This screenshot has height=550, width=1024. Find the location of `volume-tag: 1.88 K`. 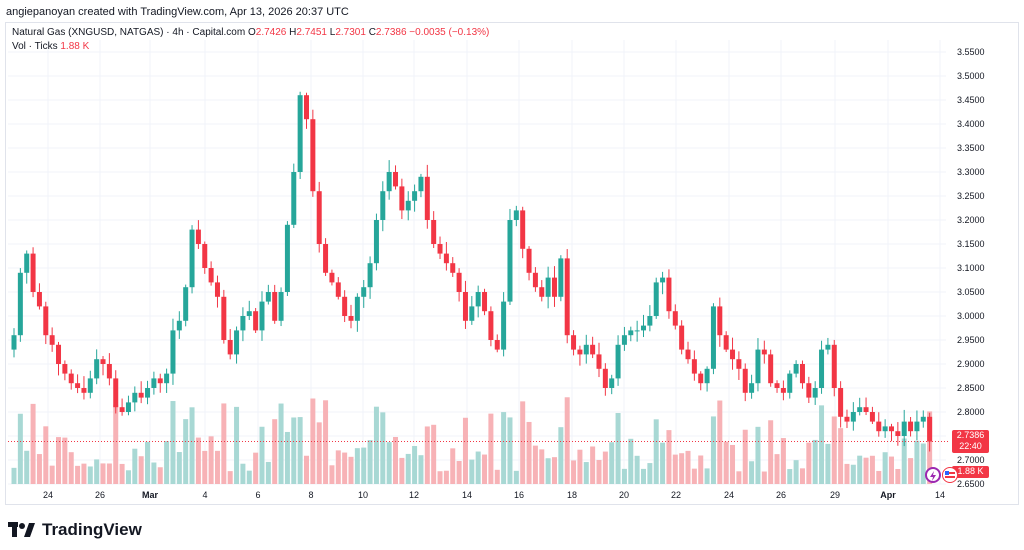

volume-tag: 1.88 K is located at coordinates (970, 472).